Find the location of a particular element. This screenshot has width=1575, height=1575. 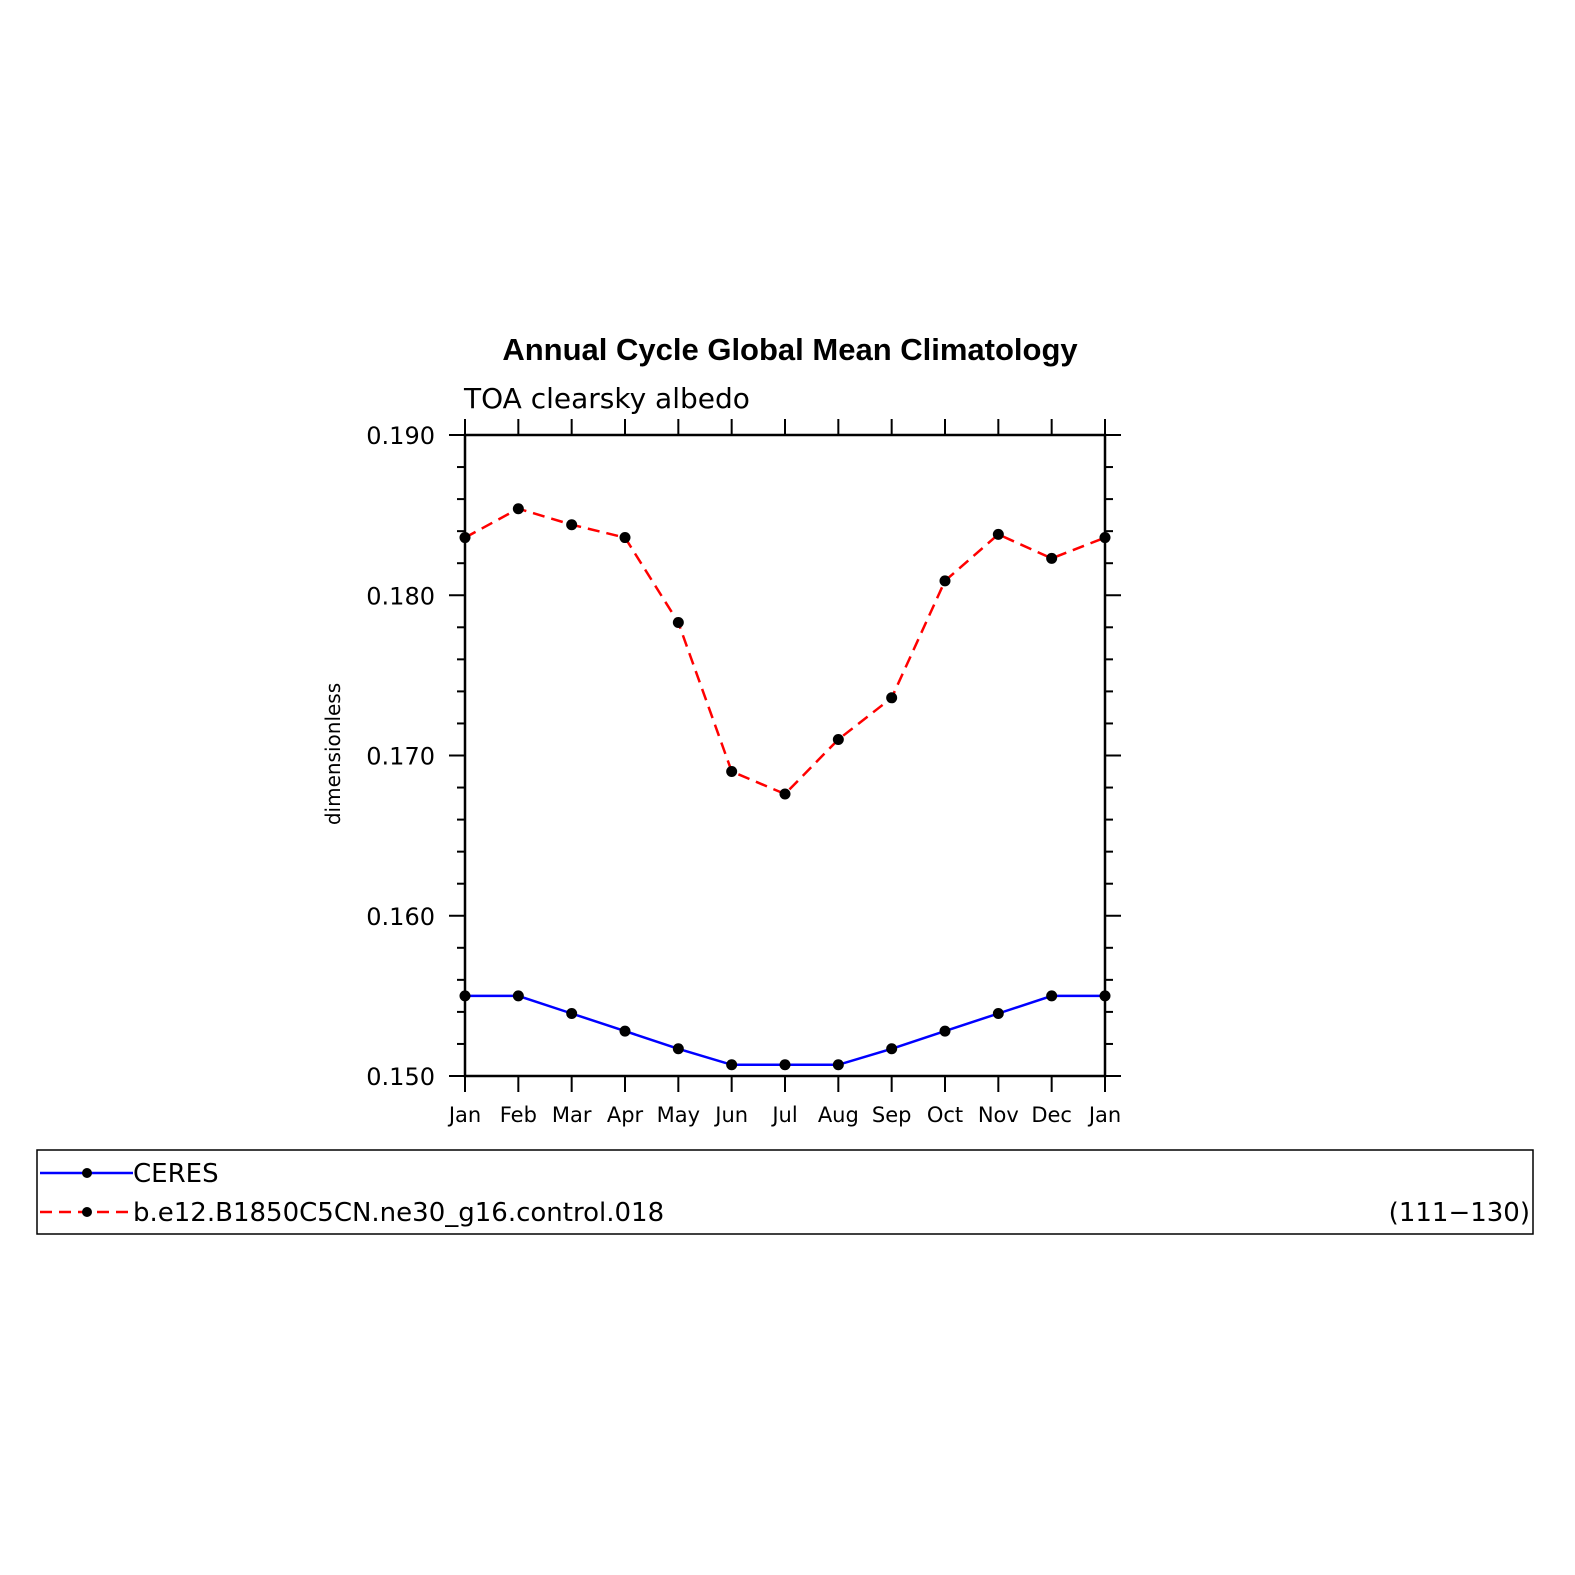

legend-box is located at coordinates (785, 1192).